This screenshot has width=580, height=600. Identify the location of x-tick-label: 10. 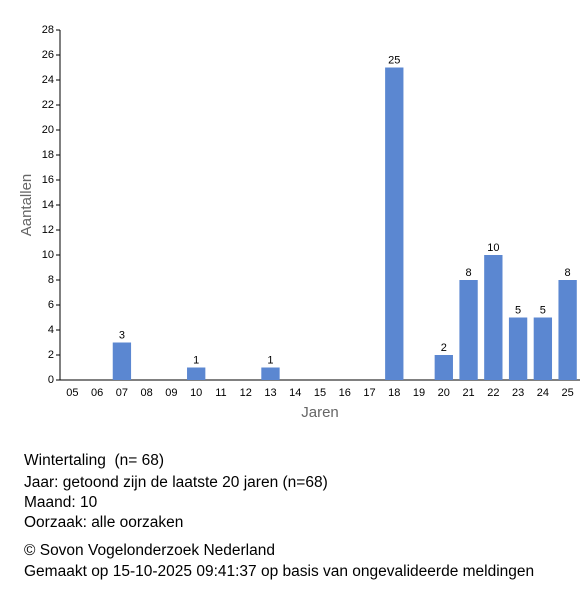
(196, 393).